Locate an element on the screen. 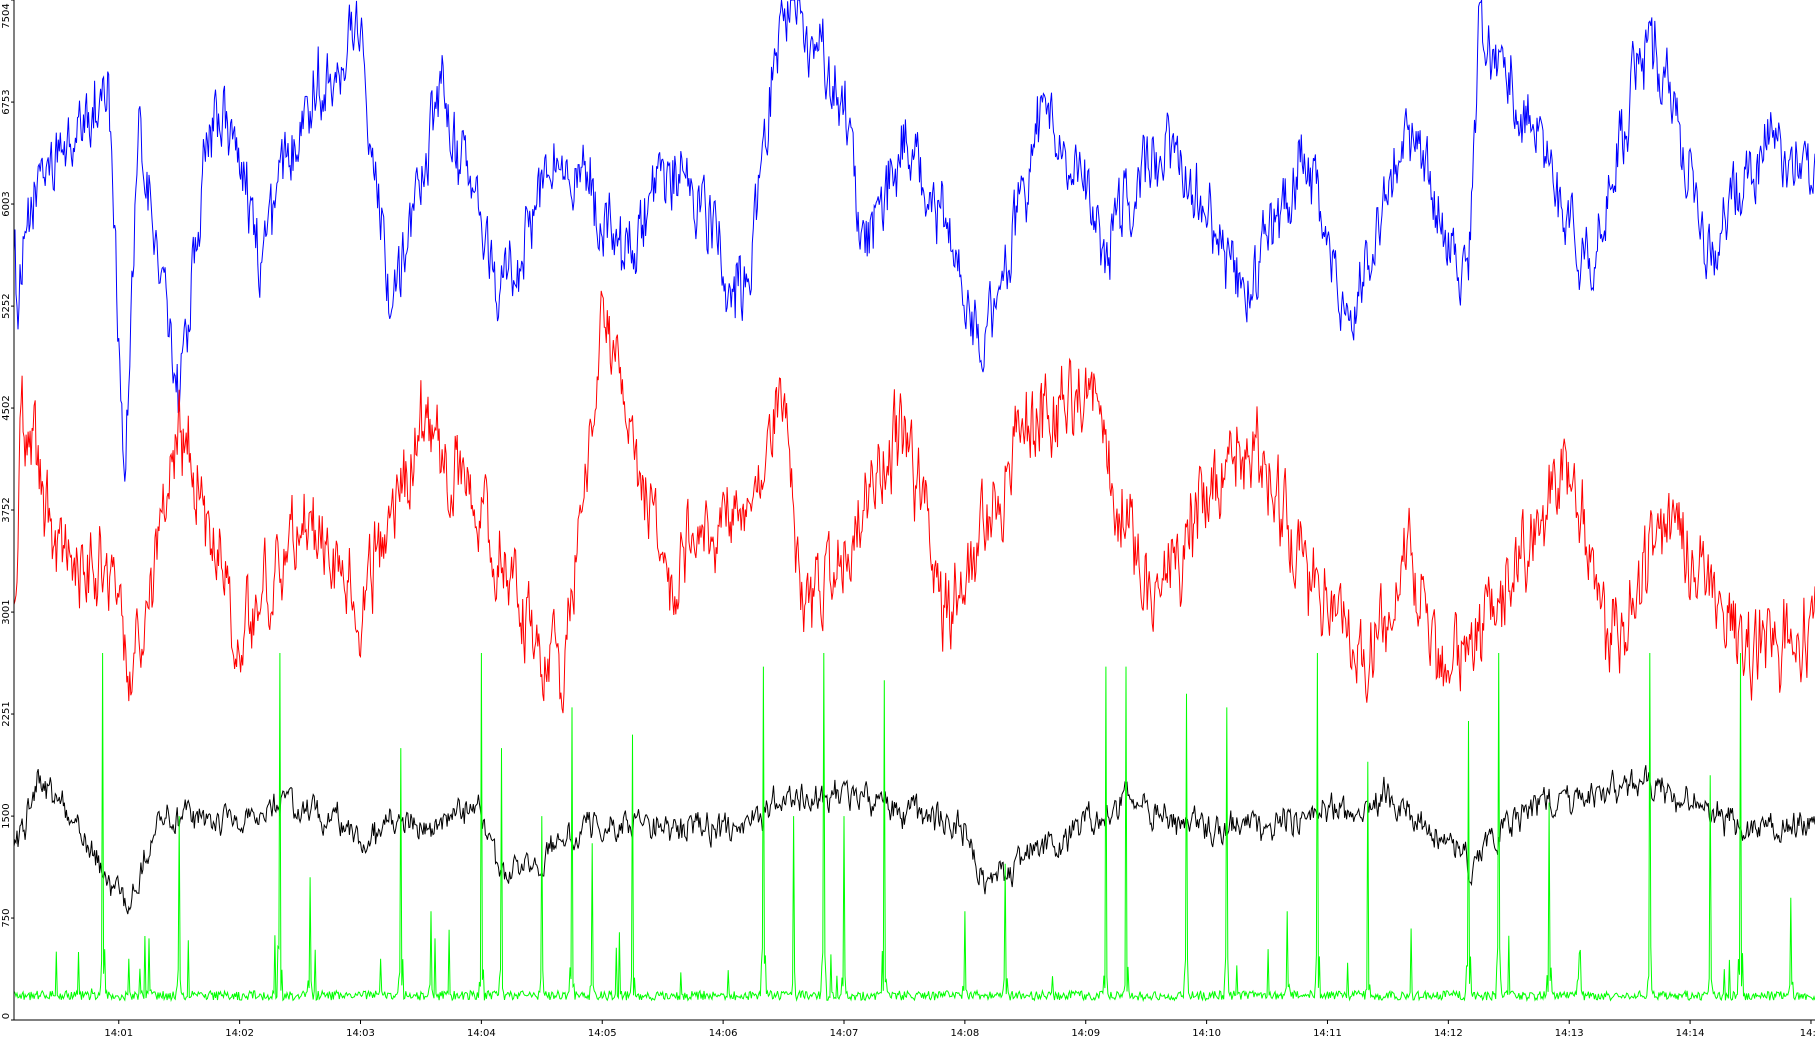 The height and width of the screenshot is (1039, 1815). x-tick-label: 14:02 is located at coordinates (239, 1033).